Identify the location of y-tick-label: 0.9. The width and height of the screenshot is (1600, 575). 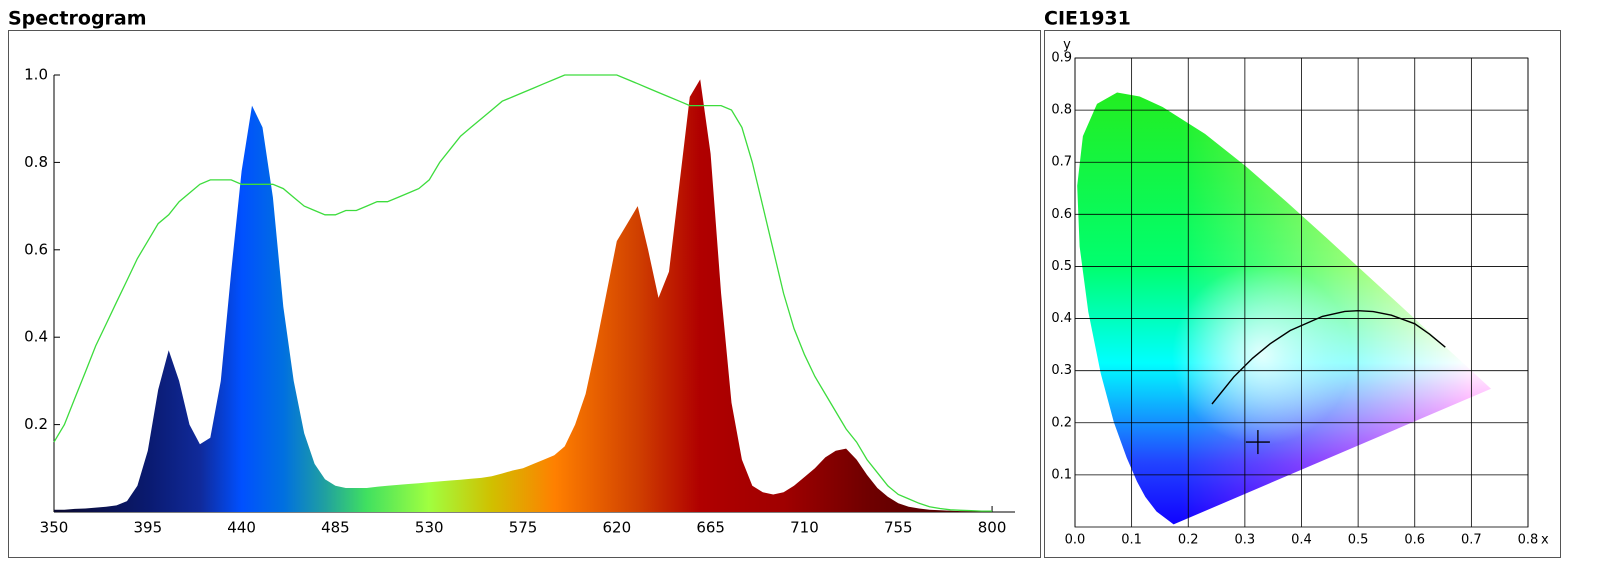
(1061, 58).